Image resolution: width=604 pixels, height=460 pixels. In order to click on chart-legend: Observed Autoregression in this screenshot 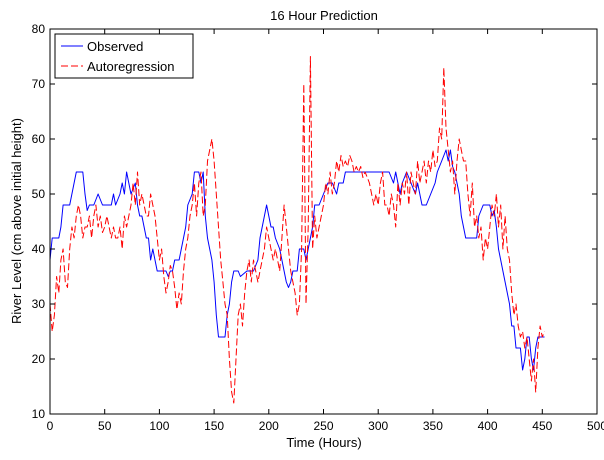, I will do `click(124, 56)`.